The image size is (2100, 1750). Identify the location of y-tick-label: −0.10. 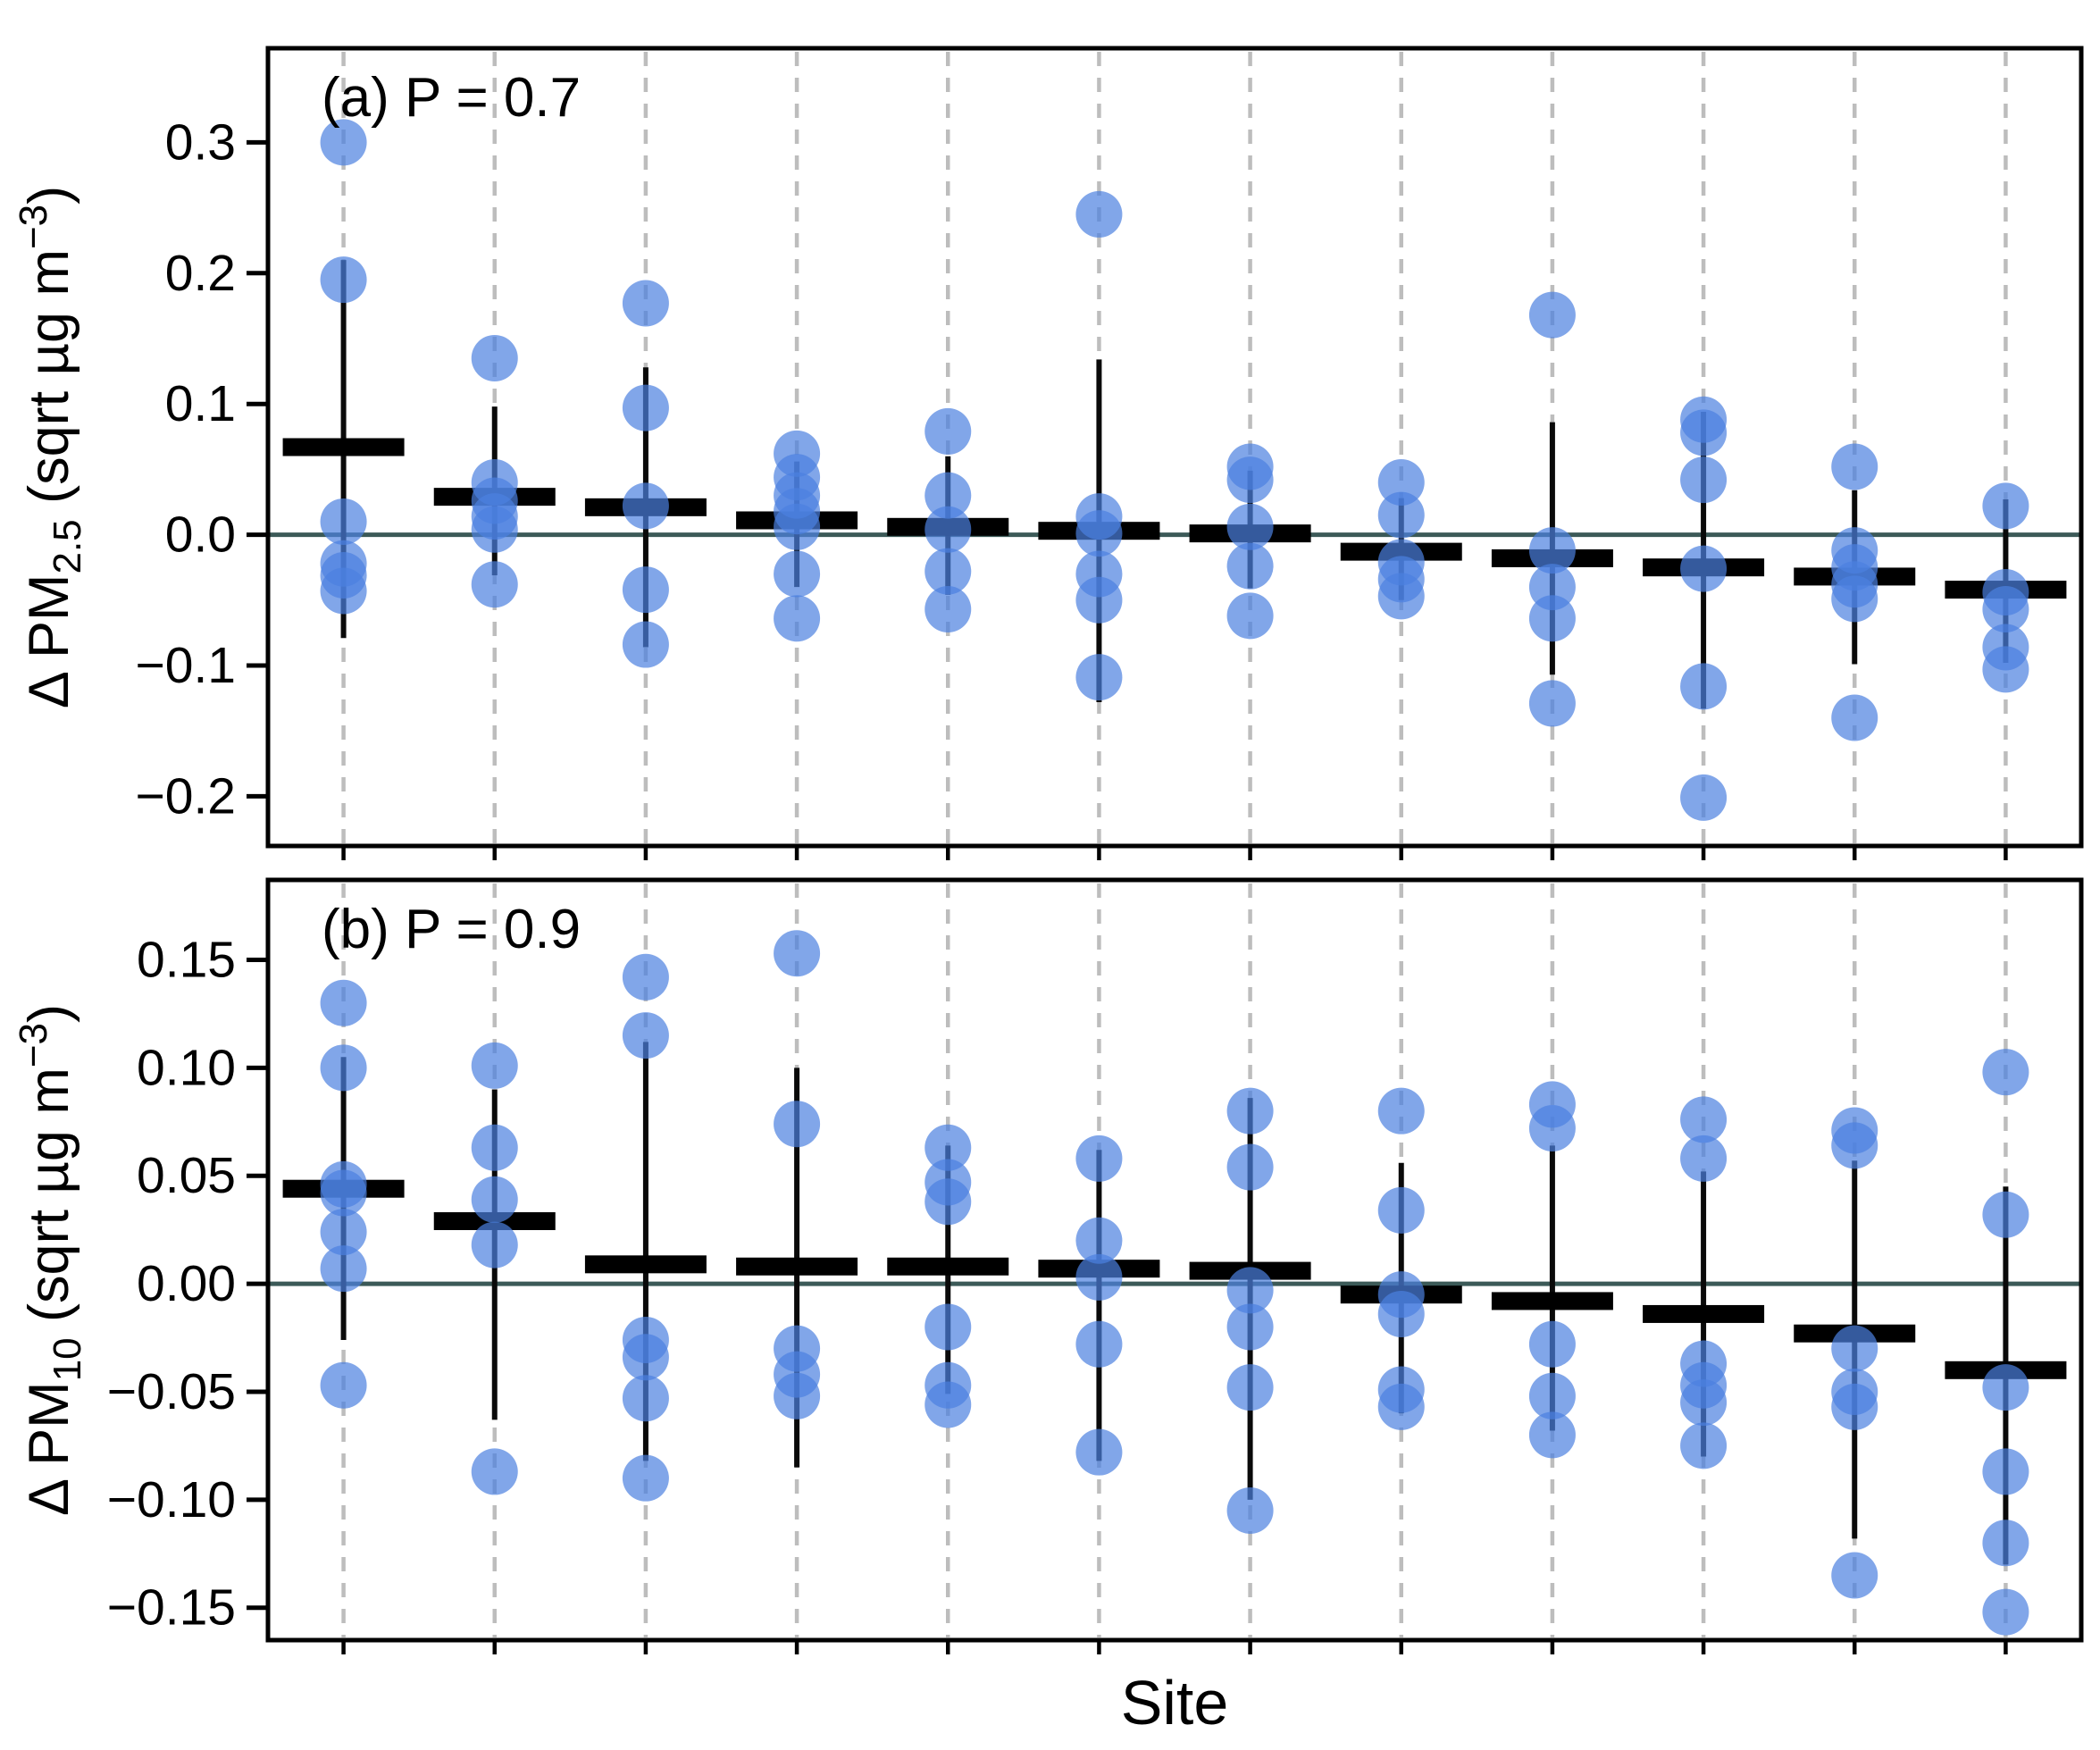
(171, 1499).